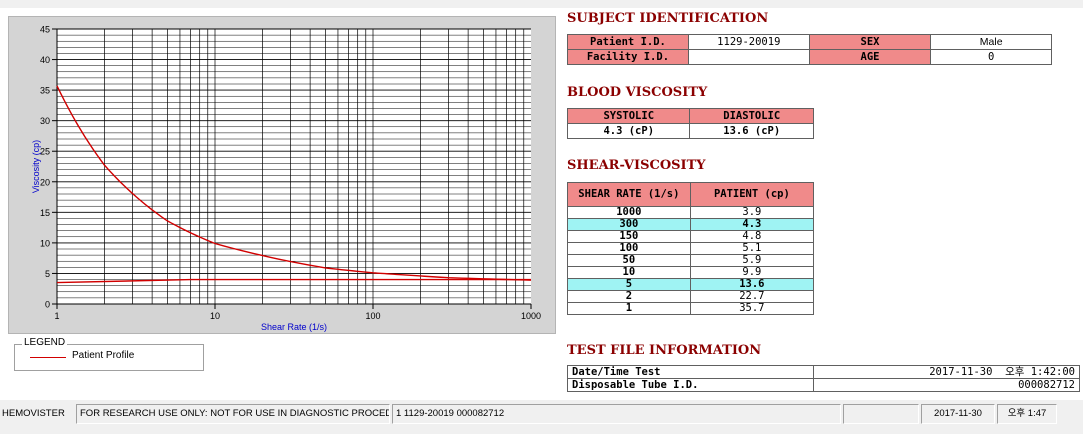 The width and height of the screenshot is (1083, 434). What do you see at coordinates (991, 57) in the screenshot?
I see `age-value: 0` at bounding box center [991, 57].